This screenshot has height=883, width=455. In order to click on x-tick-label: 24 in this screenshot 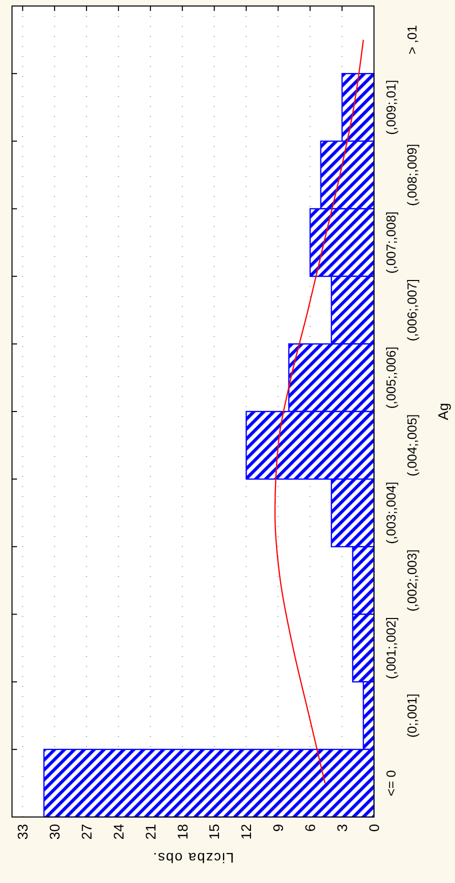, I will do `click(118, 832)`.